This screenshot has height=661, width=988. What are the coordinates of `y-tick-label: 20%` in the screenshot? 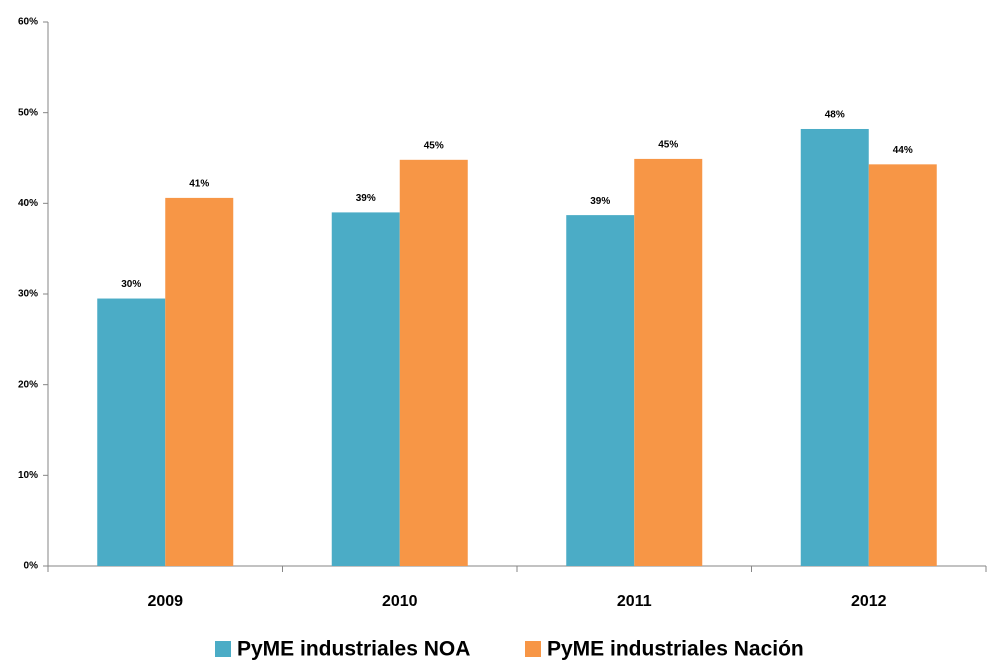 It's located at (28, 384).